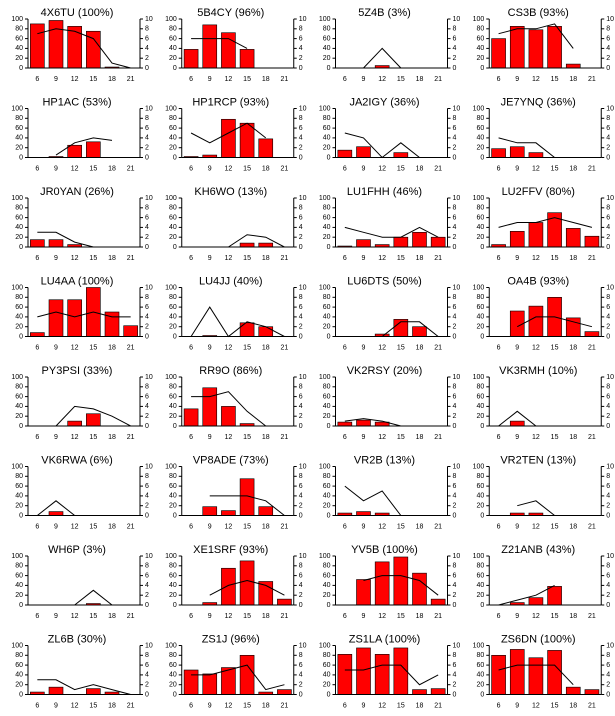 This screenshot has width=615, height=716. What do you see at coordinates (385, 639) in the screenshot?
I see `panel-title: ZS1LA (100%)` at bounding box center [385, 639].